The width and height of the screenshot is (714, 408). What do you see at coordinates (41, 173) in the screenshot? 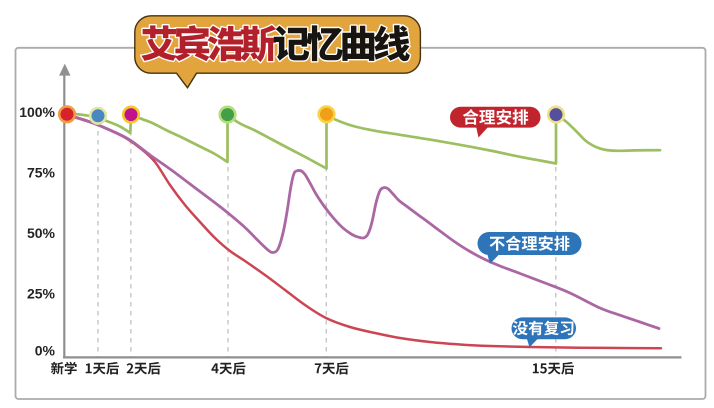
I see `svg-text: 75%` at bounding box center [41, 173].